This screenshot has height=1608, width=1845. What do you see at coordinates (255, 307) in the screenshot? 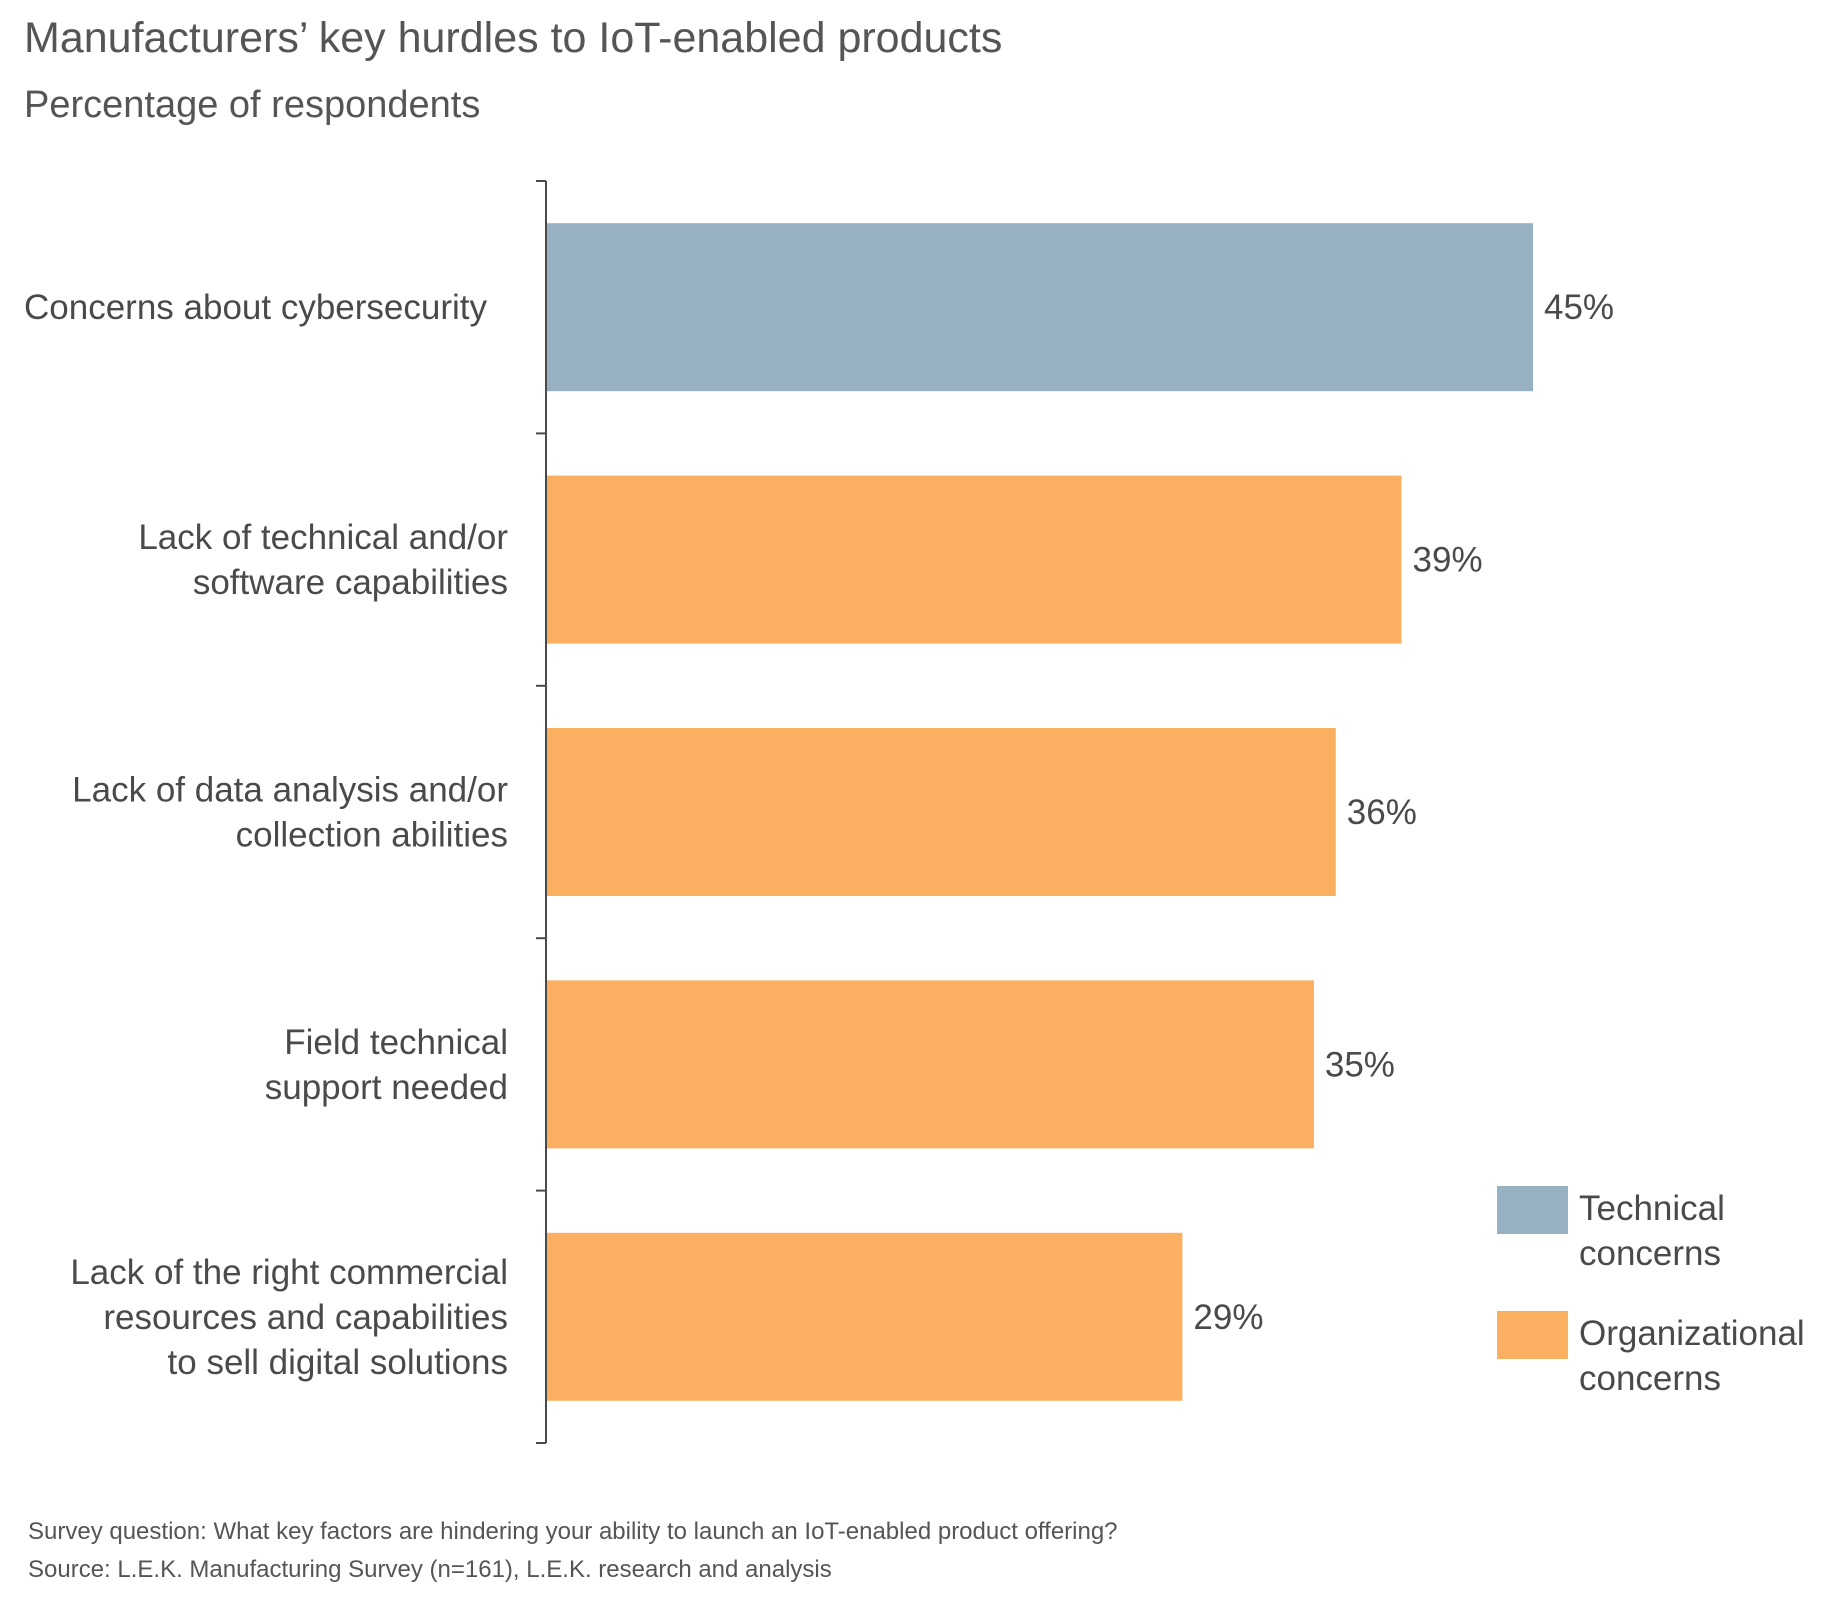
I see `category-label: Concerns about cybersecurity` at bounding box center [255, 307].